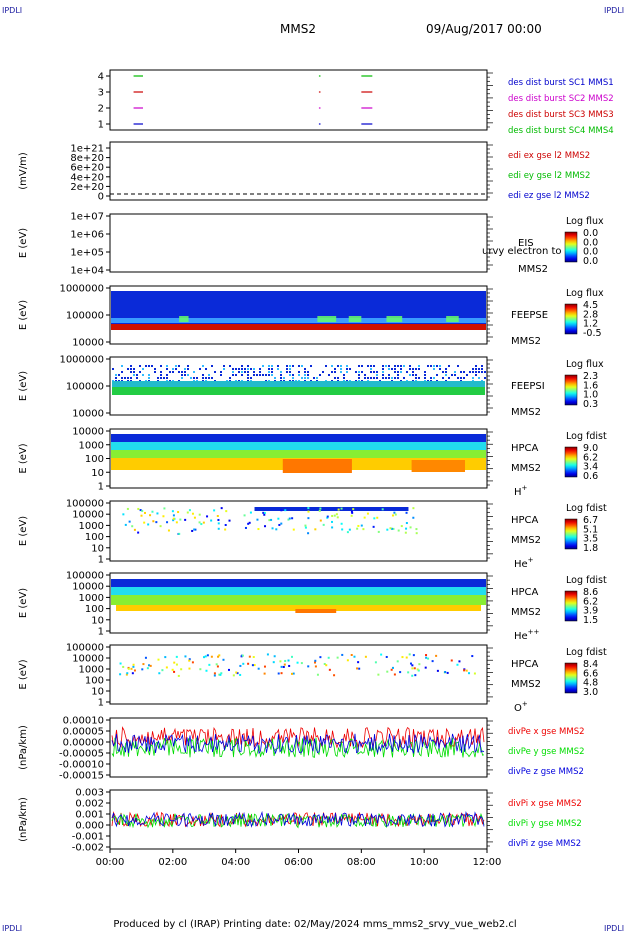 The width and height of the screenshot is (630, 934). I want to click on y-tick-label: 6e+20, so click(87, 168).